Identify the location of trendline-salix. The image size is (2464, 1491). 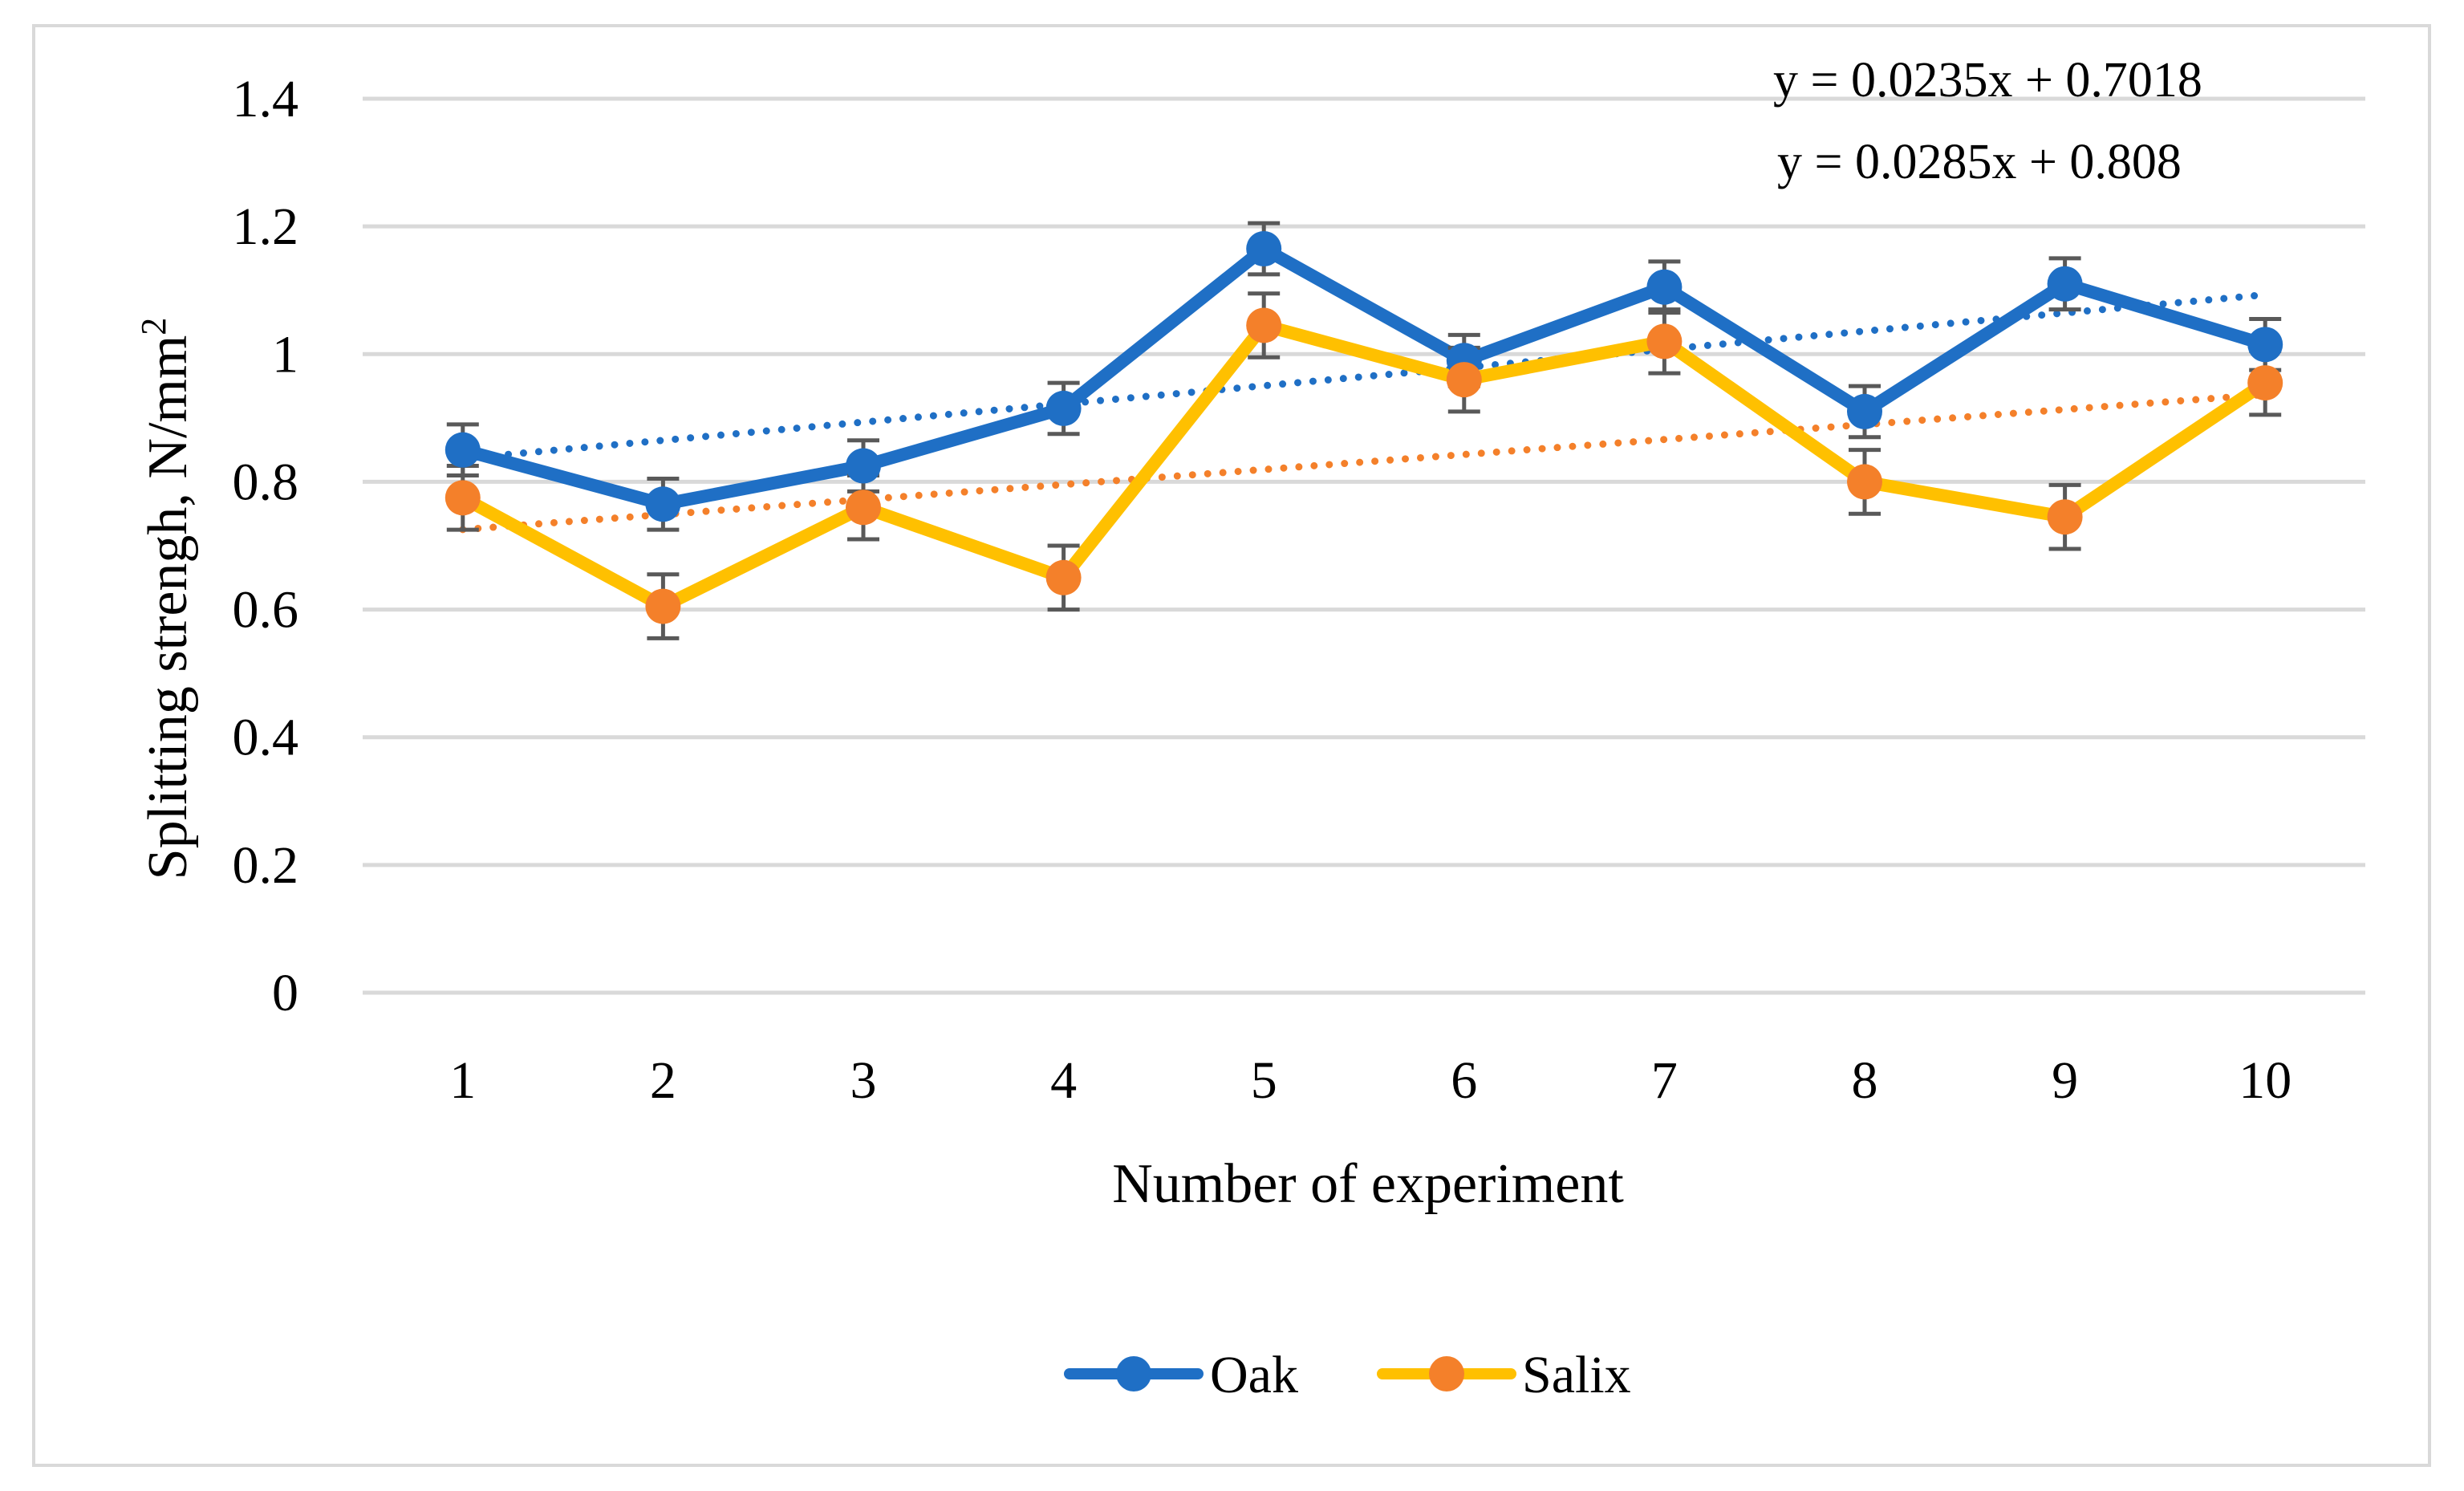
(1364, 463).